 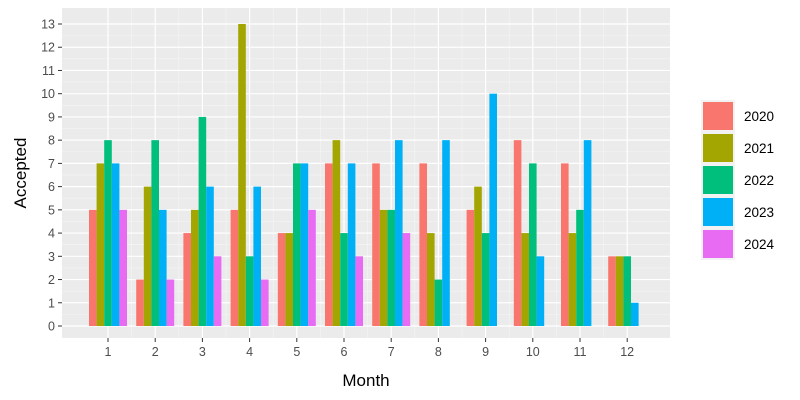 What do you see at coordinates (155, 352) in the screenshot?
I see `x-tick-label: 2` at bounding box center [155, 352].